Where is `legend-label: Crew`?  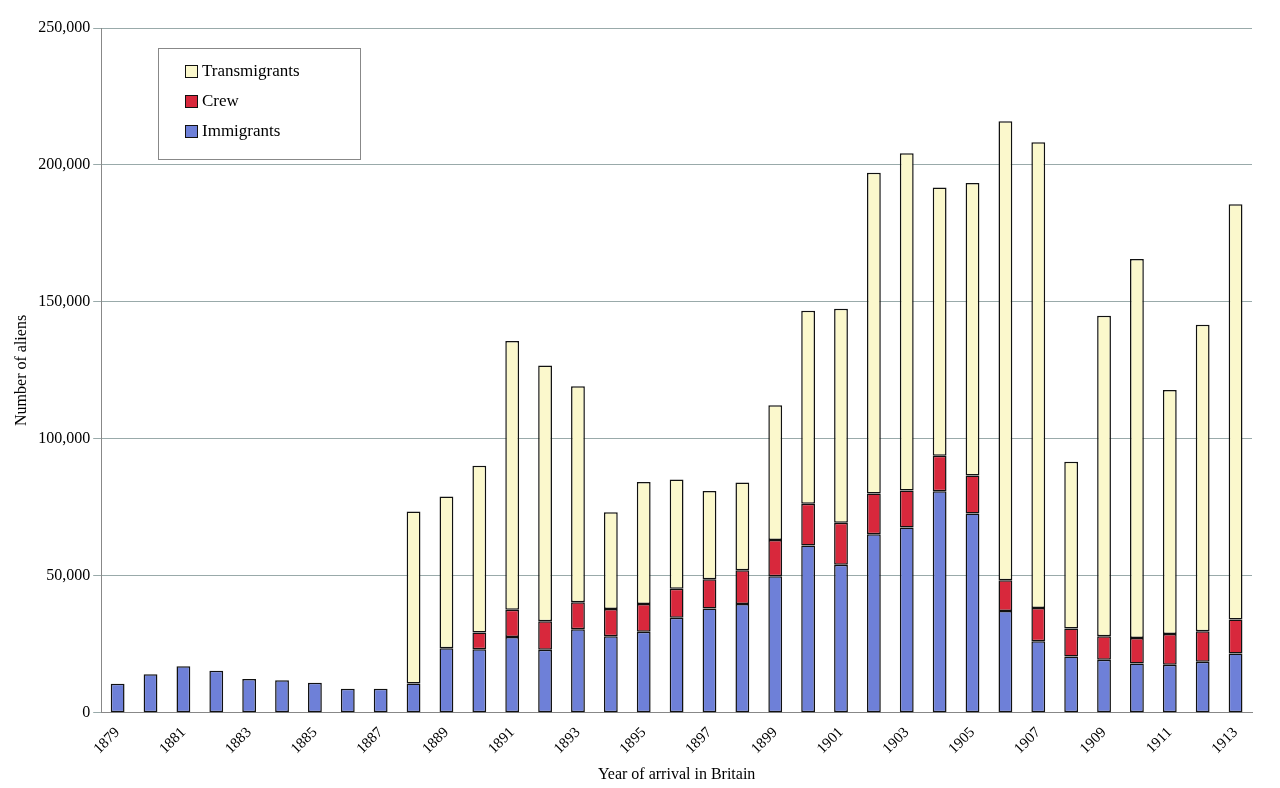
legend-label: Crew is located at coordinates (220, 101).